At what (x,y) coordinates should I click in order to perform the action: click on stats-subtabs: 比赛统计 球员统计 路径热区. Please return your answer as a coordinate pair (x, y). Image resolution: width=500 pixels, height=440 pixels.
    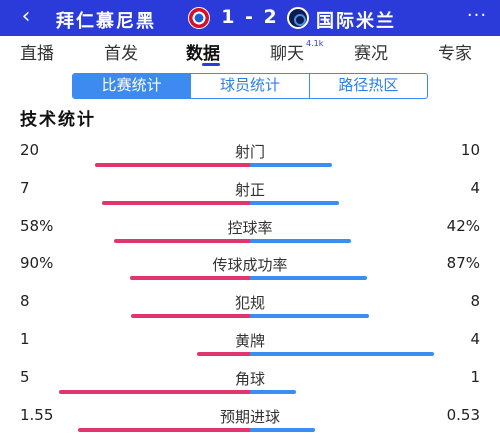
    Looking at the image, I should click on (250, 86).